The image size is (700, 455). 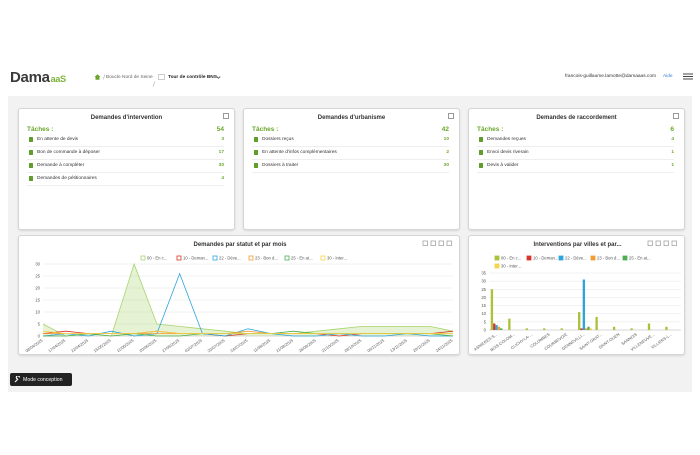 I want to click on tasks-total: 6, so click(x=672, y=129).